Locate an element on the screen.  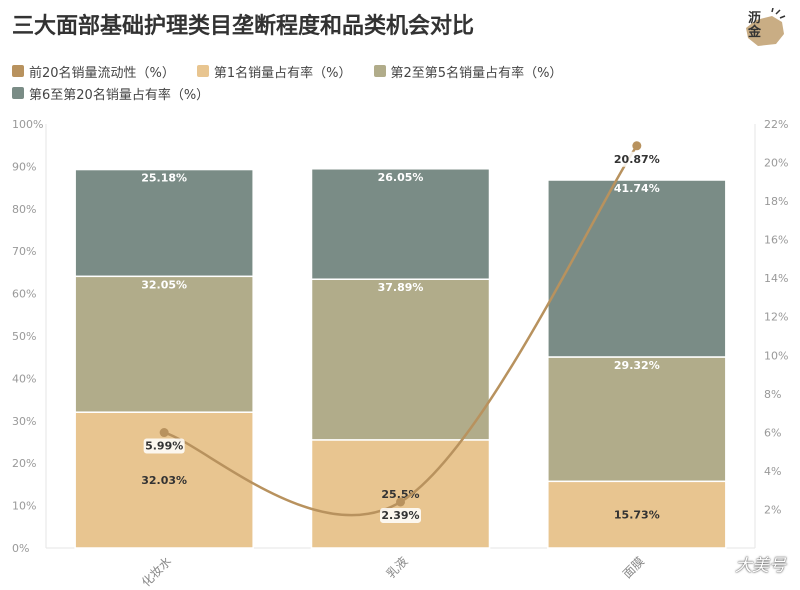
legend-label: 前20名销量流动性（%） is located at coordinates (102, 73).